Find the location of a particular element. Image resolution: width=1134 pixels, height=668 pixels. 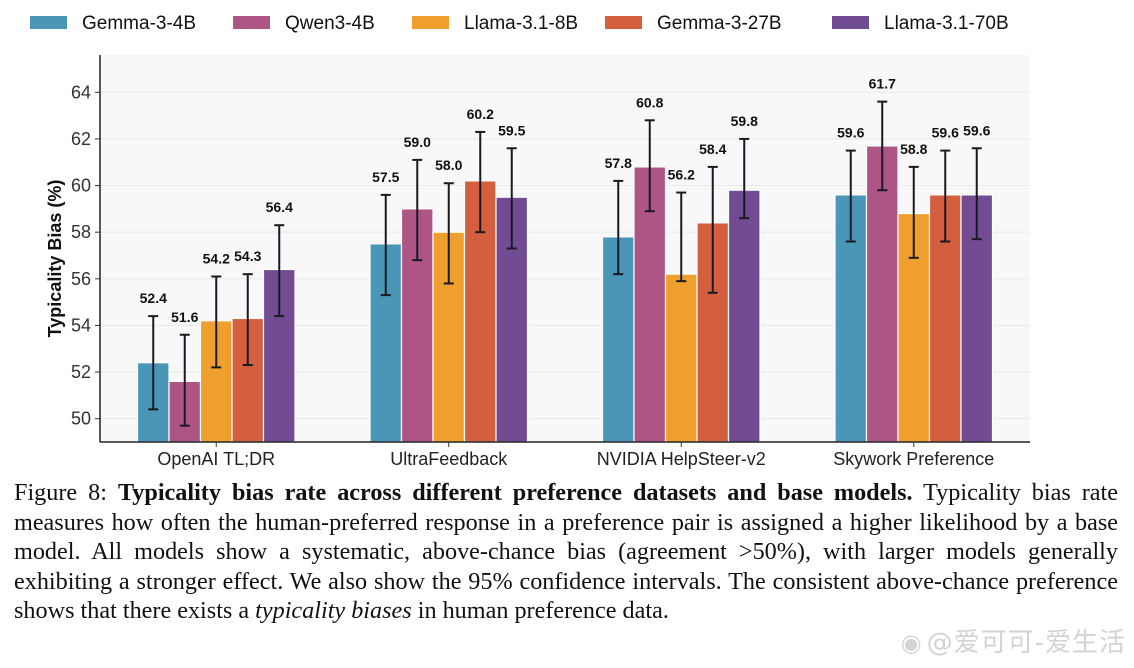

y-tick-label: 50 is located at coordinates (81, 419).